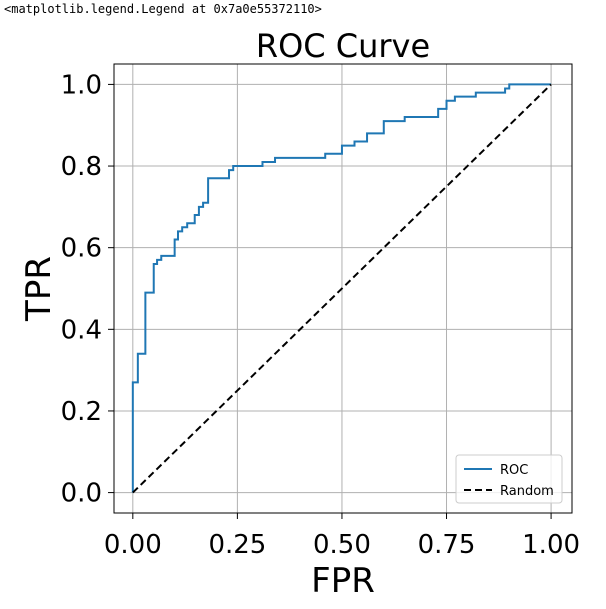  I want to click on x-tick-label: 0.75, so click(447, 545).